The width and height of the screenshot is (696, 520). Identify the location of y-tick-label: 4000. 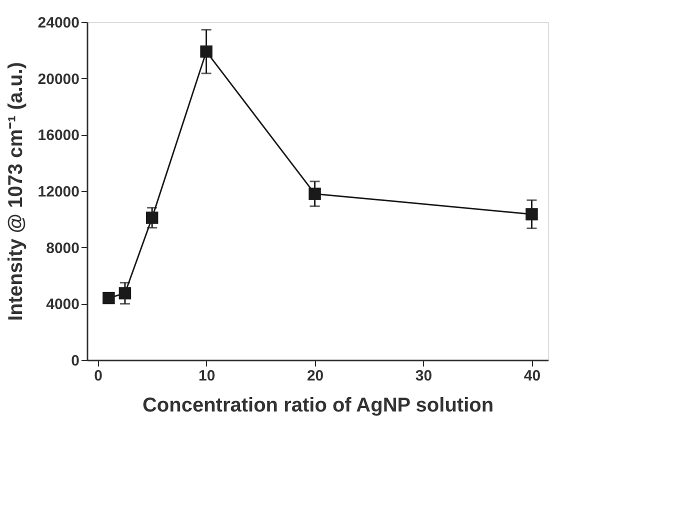
(63, 305).